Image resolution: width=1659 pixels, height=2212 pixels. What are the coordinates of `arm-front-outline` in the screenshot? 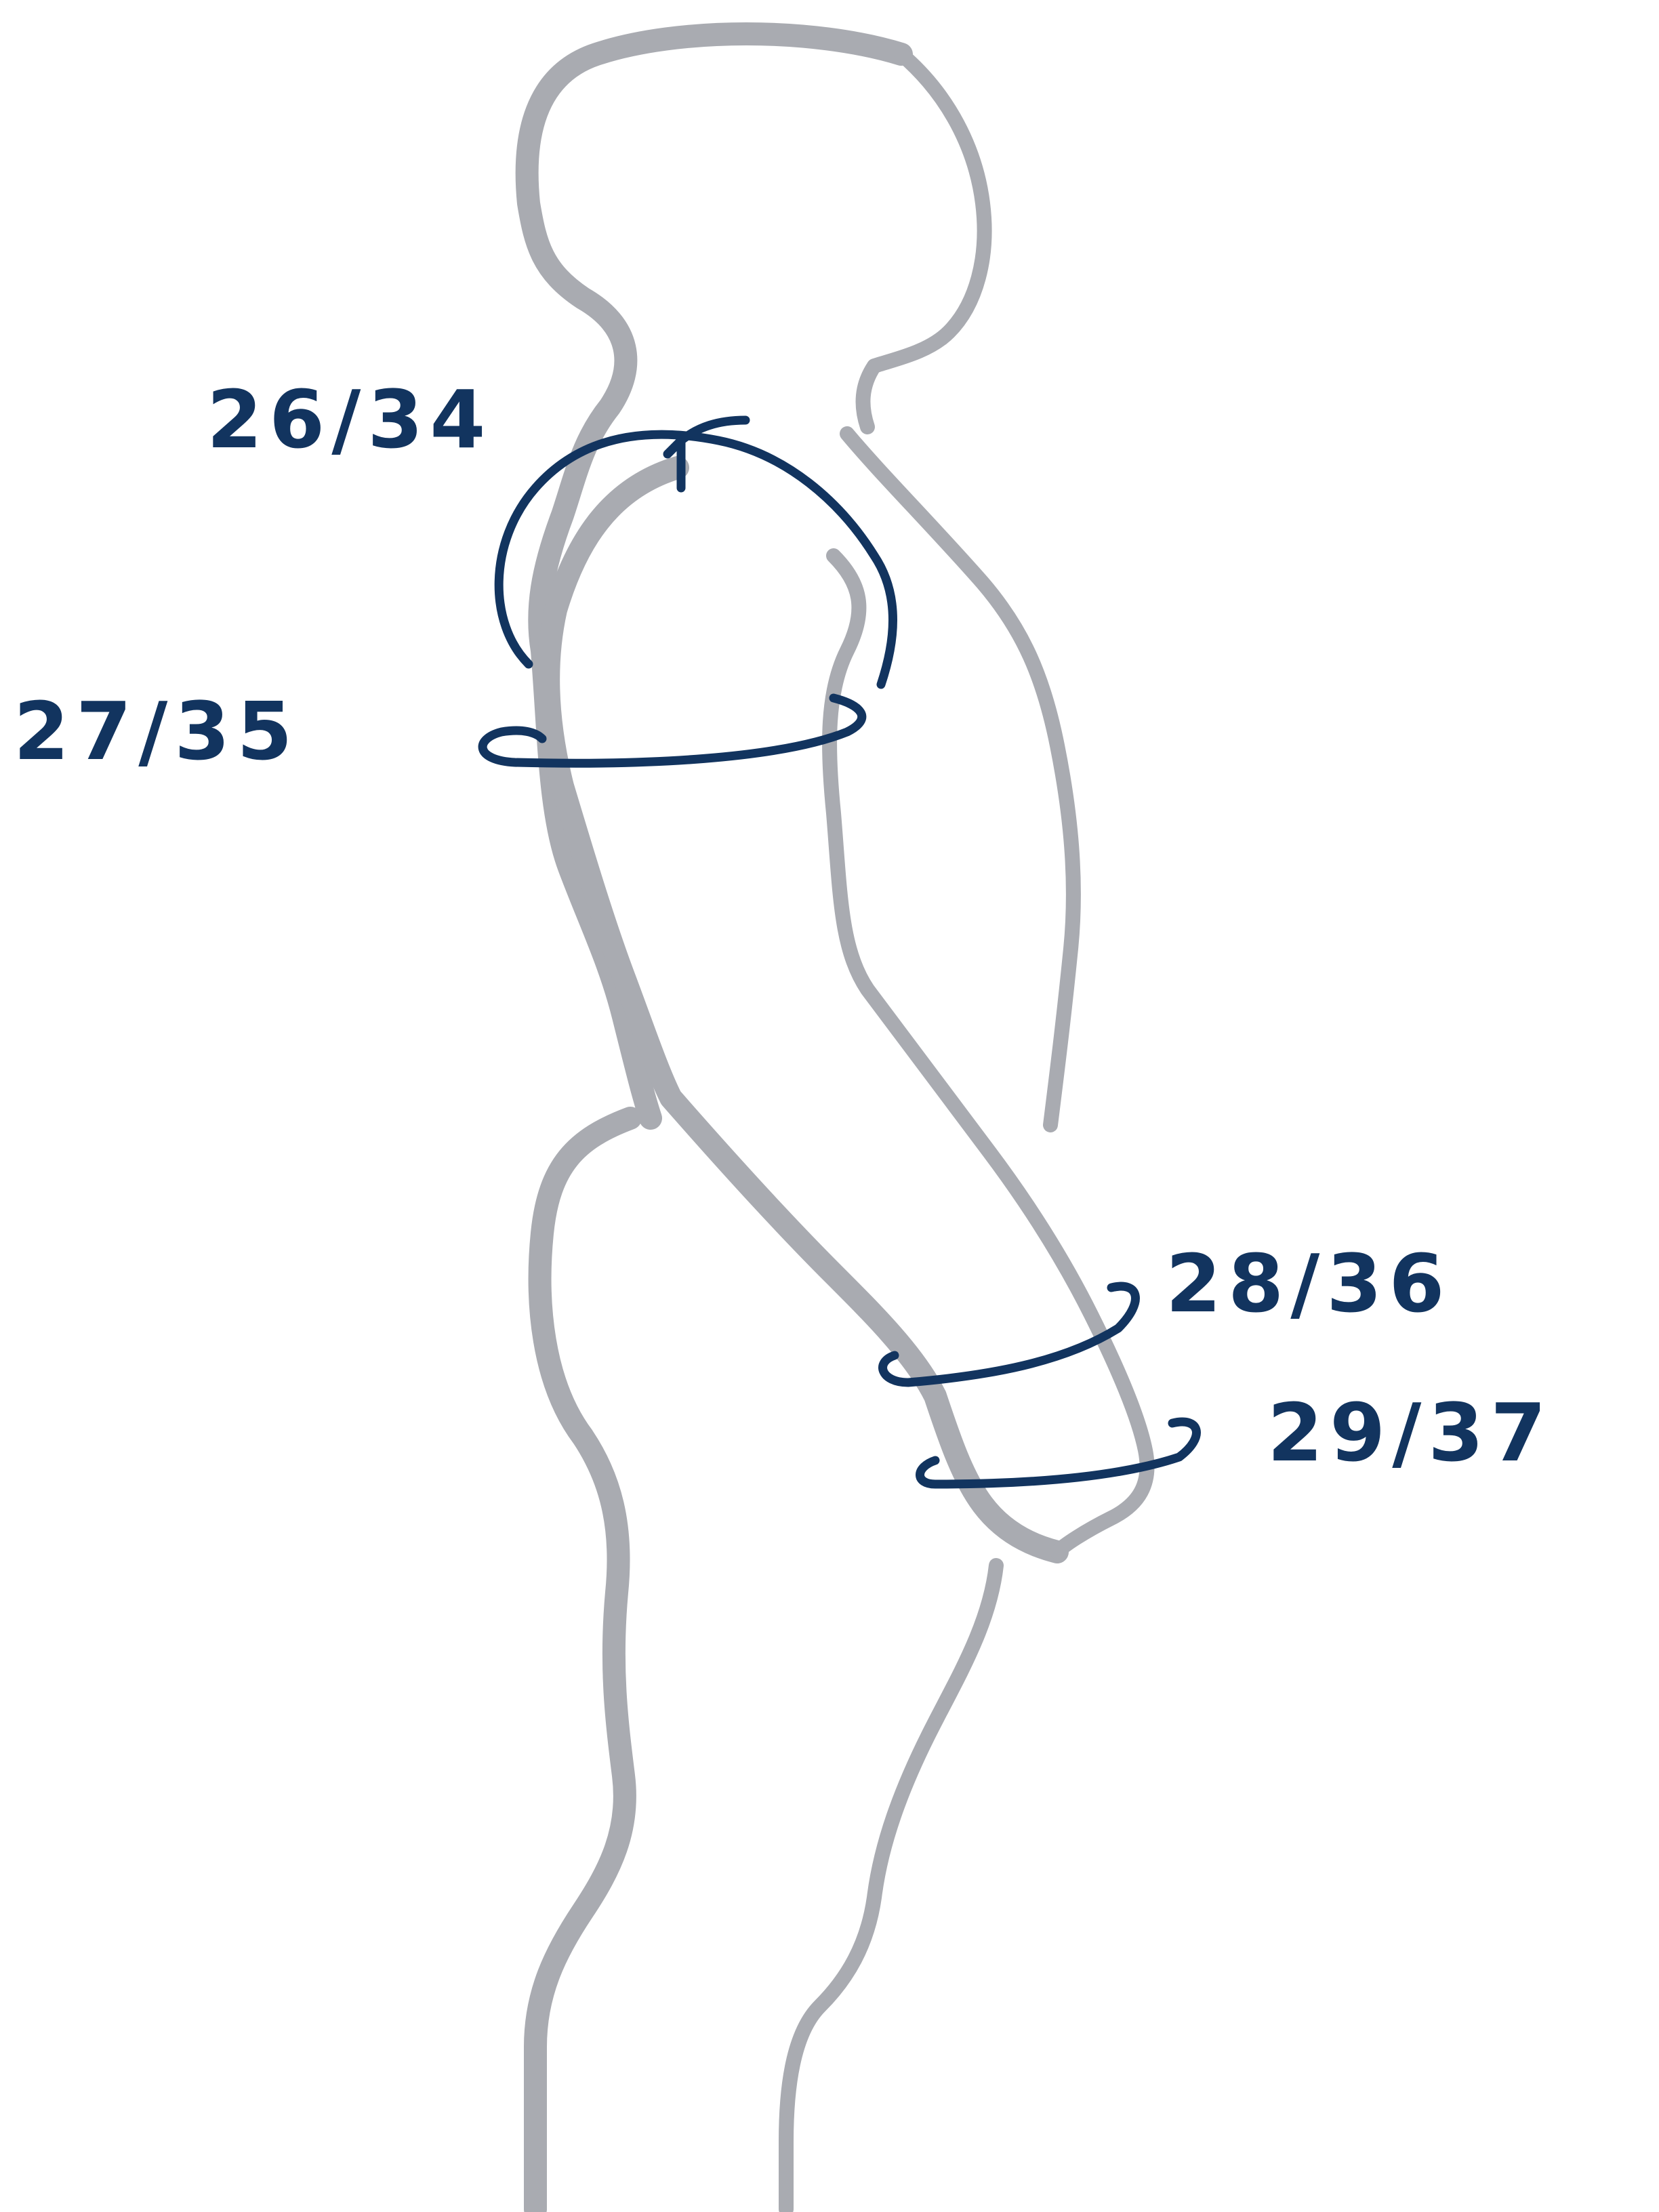 It's located at (989, 1053).